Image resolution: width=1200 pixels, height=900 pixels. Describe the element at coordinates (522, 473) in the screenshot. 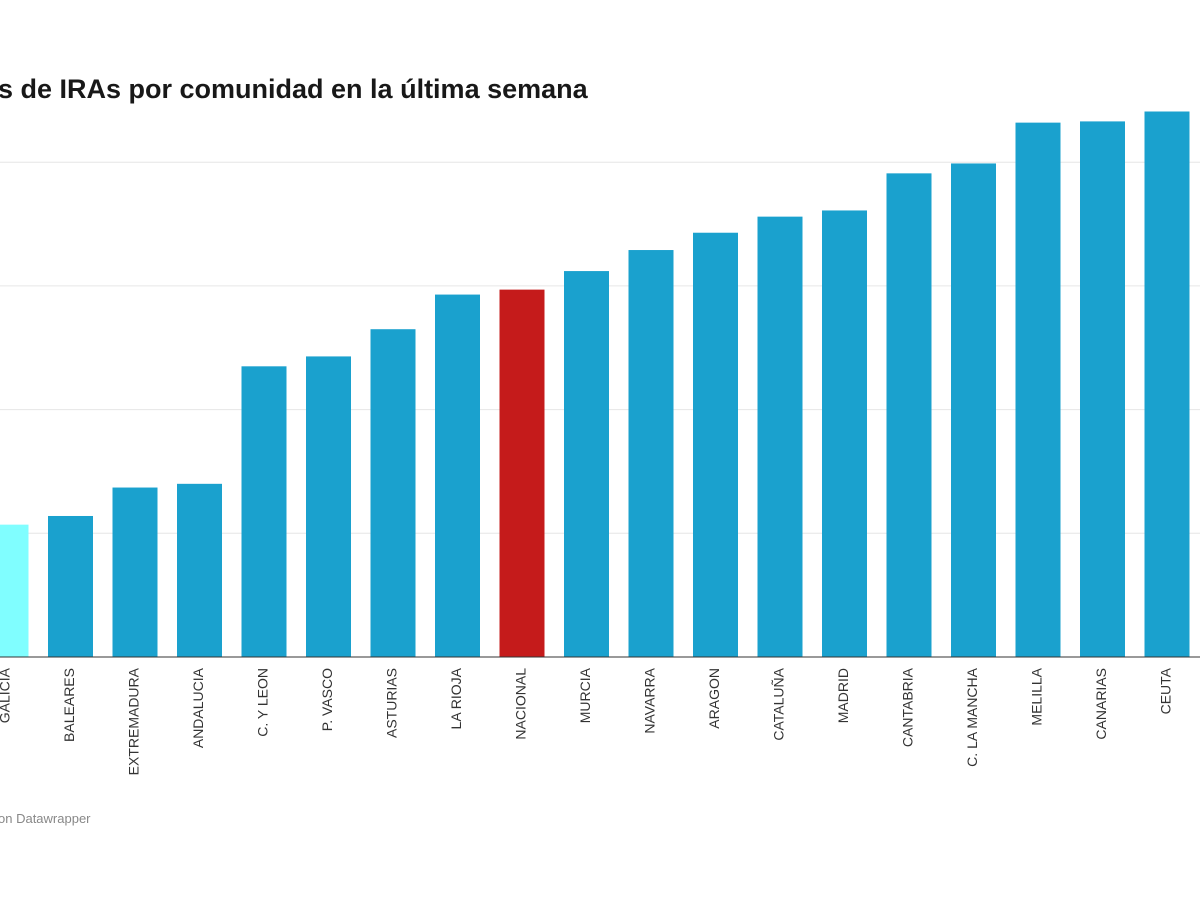

I see `bar-nacional` at that location.